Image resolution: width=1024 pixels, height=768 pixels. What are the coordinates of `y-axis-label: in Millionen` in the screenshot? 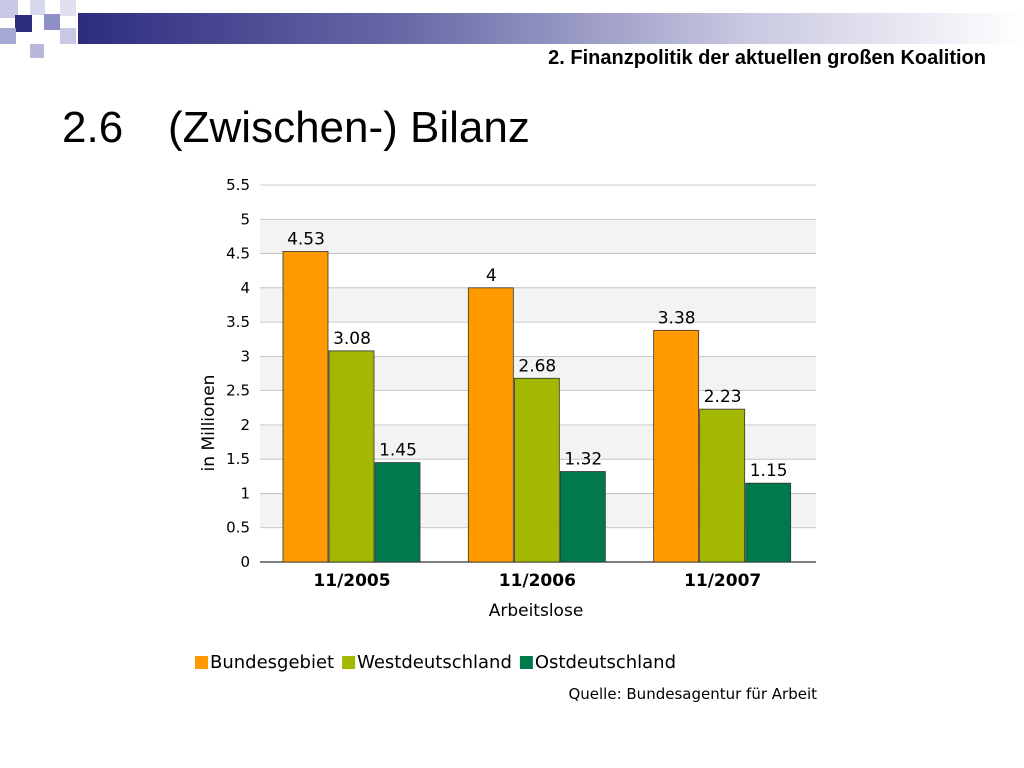 It's located at (209, 423).